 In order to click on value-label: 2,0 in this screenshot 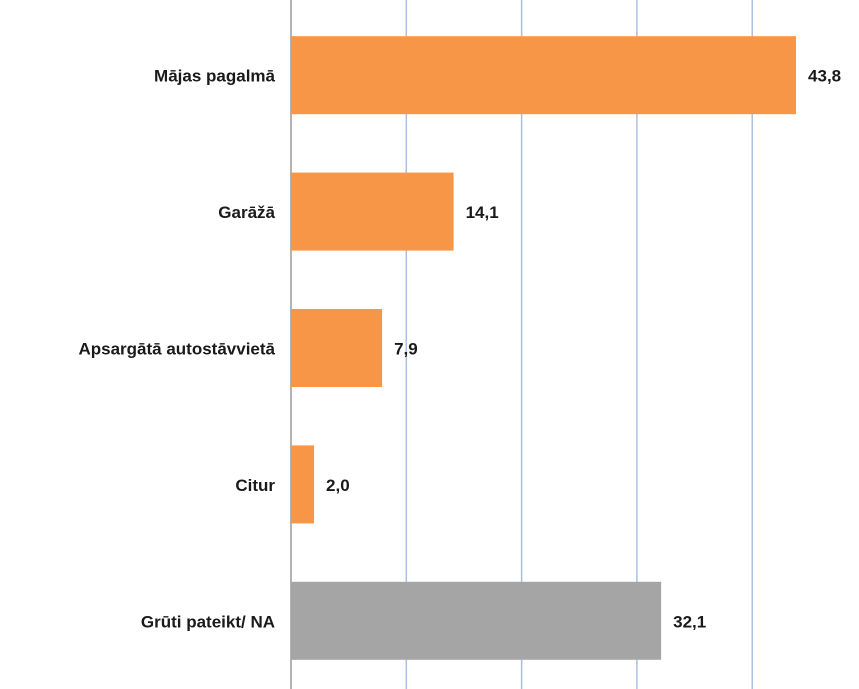, I will do `click(338, 485)`.